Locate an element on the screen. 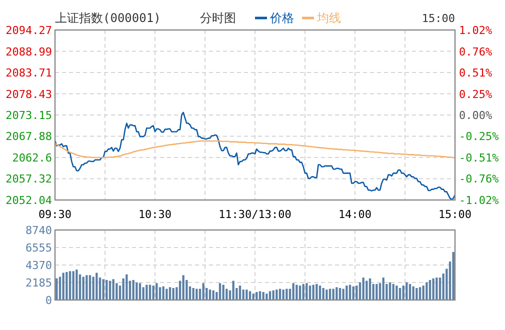 This screenshot has width=505, height=330. chart-subtitle: 分时图 is located at coordinates (218, 18).